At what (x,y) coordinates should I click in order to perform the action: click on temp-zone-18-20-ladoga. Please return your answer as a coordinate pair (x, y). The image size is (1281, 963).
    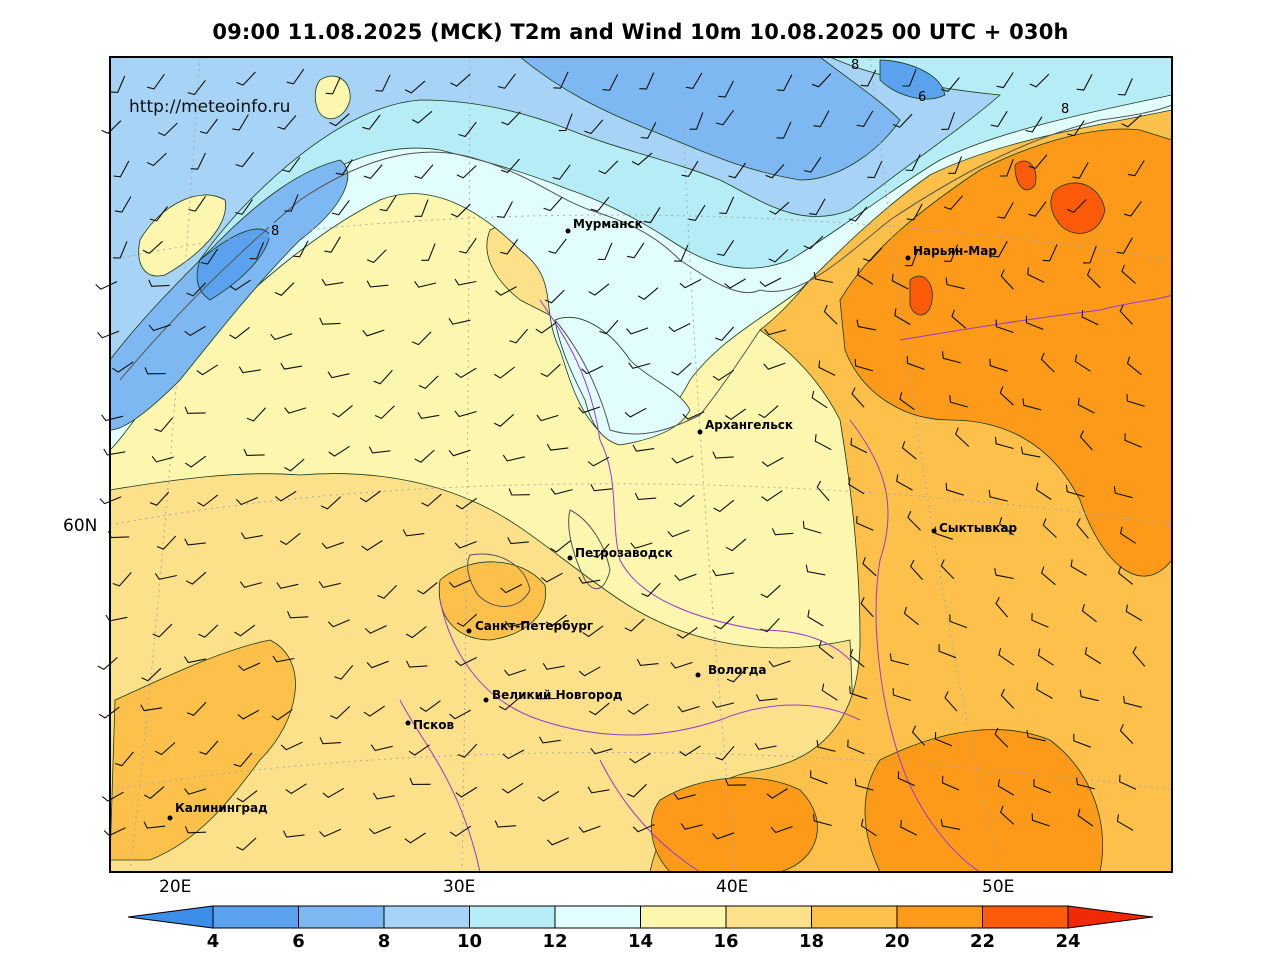
    Looking at the image, I should click on (492, 601).